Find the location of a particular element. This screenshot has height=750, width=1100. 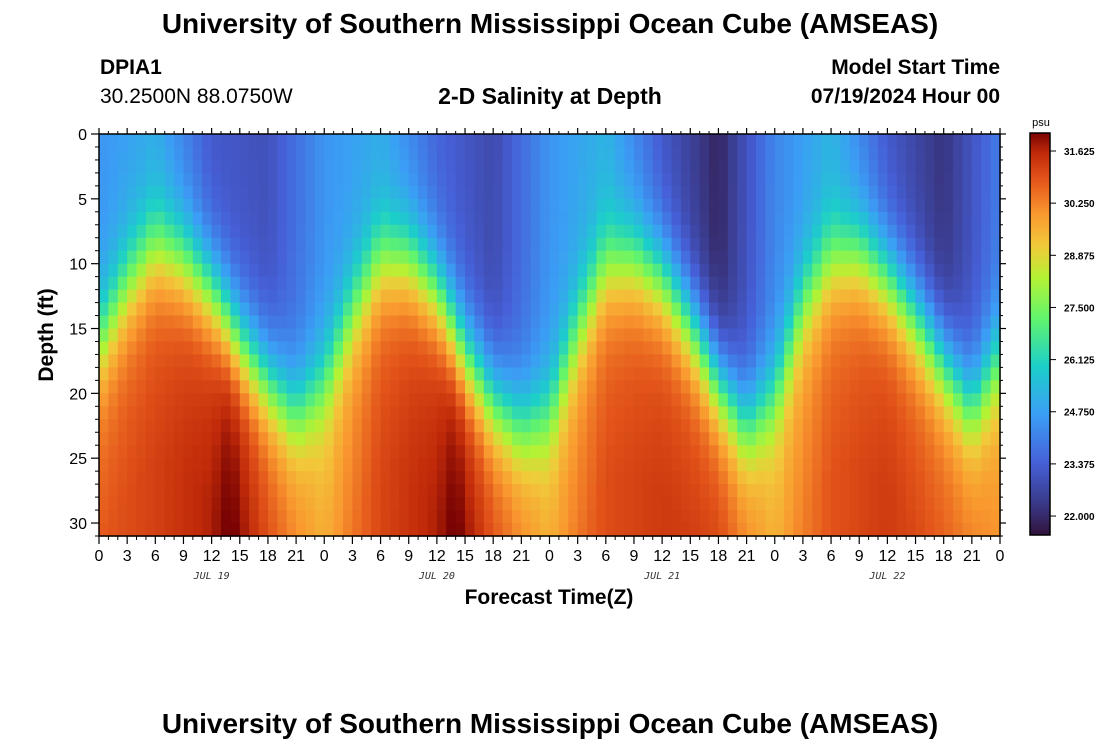

day-label: JUL 21 is located at coordinates (661, 576).